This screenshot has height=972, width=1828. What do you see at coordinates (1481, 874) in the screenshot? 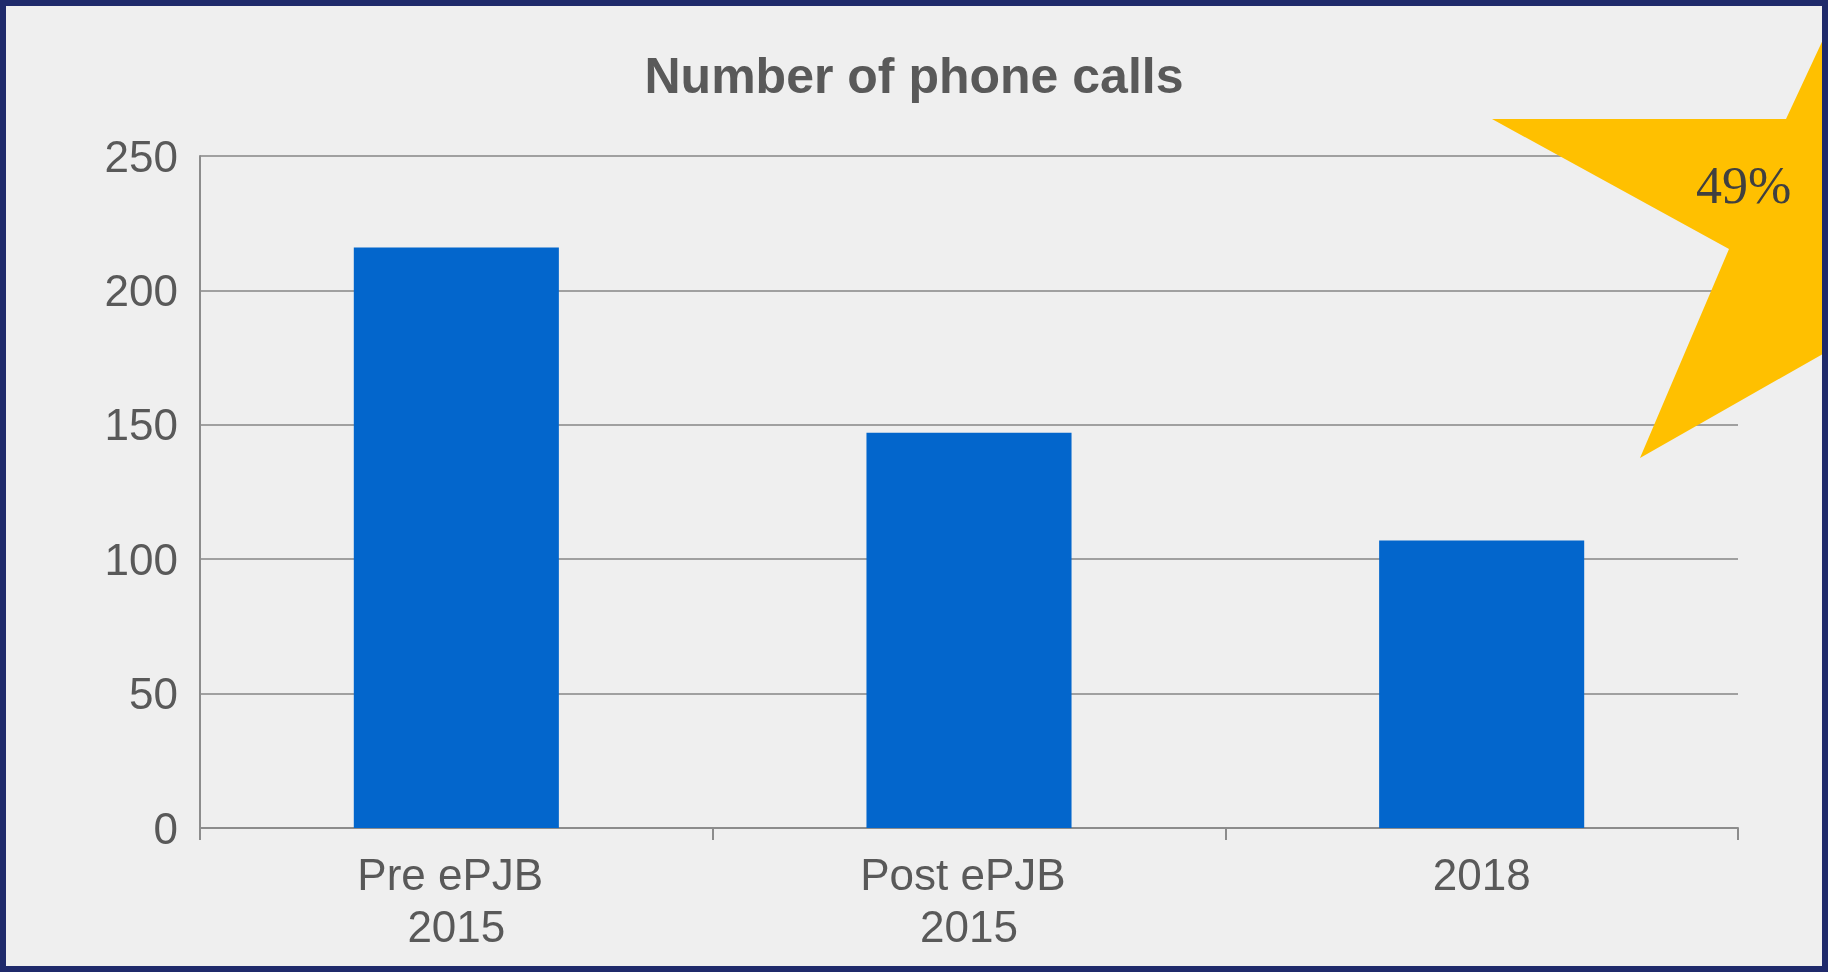
I see `x-tick-label: 2018` at bounding box center [1481, 874].